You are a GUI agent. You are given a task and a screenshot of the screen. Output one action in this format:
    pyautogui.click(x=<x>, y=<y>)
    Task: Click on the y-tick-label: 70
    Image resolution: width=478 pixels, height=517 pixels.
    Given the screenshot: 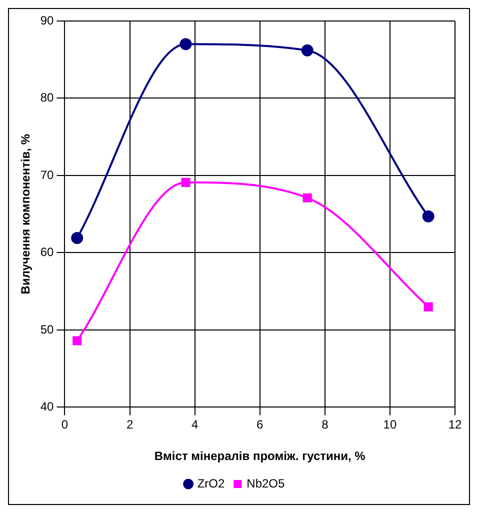 What is the action you would take?
    pyautogui.click(x=47, y=175)
    